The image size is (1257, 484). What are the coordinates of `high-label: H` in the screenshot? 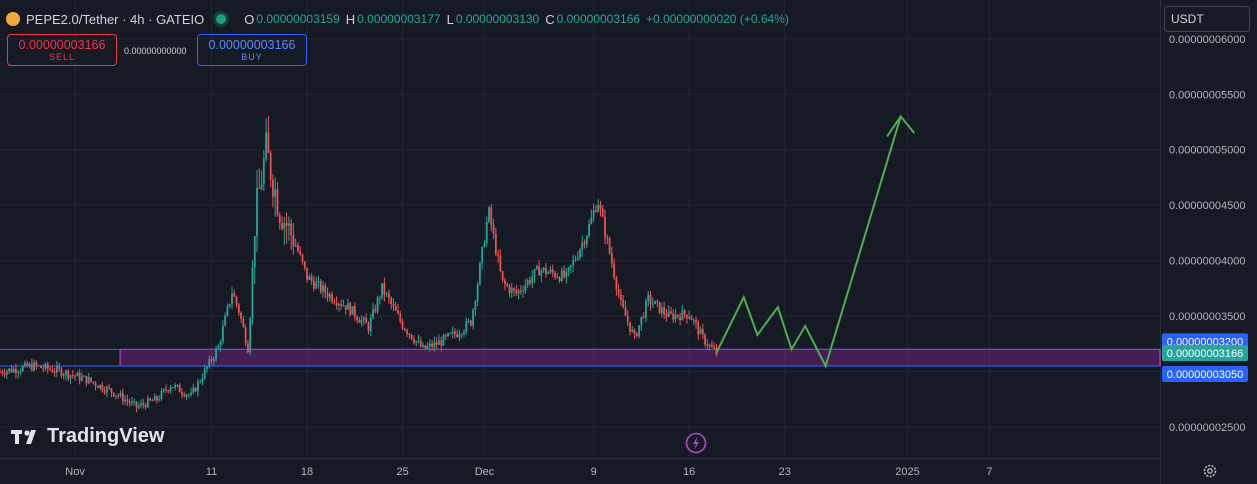 It's located at (350, 19).